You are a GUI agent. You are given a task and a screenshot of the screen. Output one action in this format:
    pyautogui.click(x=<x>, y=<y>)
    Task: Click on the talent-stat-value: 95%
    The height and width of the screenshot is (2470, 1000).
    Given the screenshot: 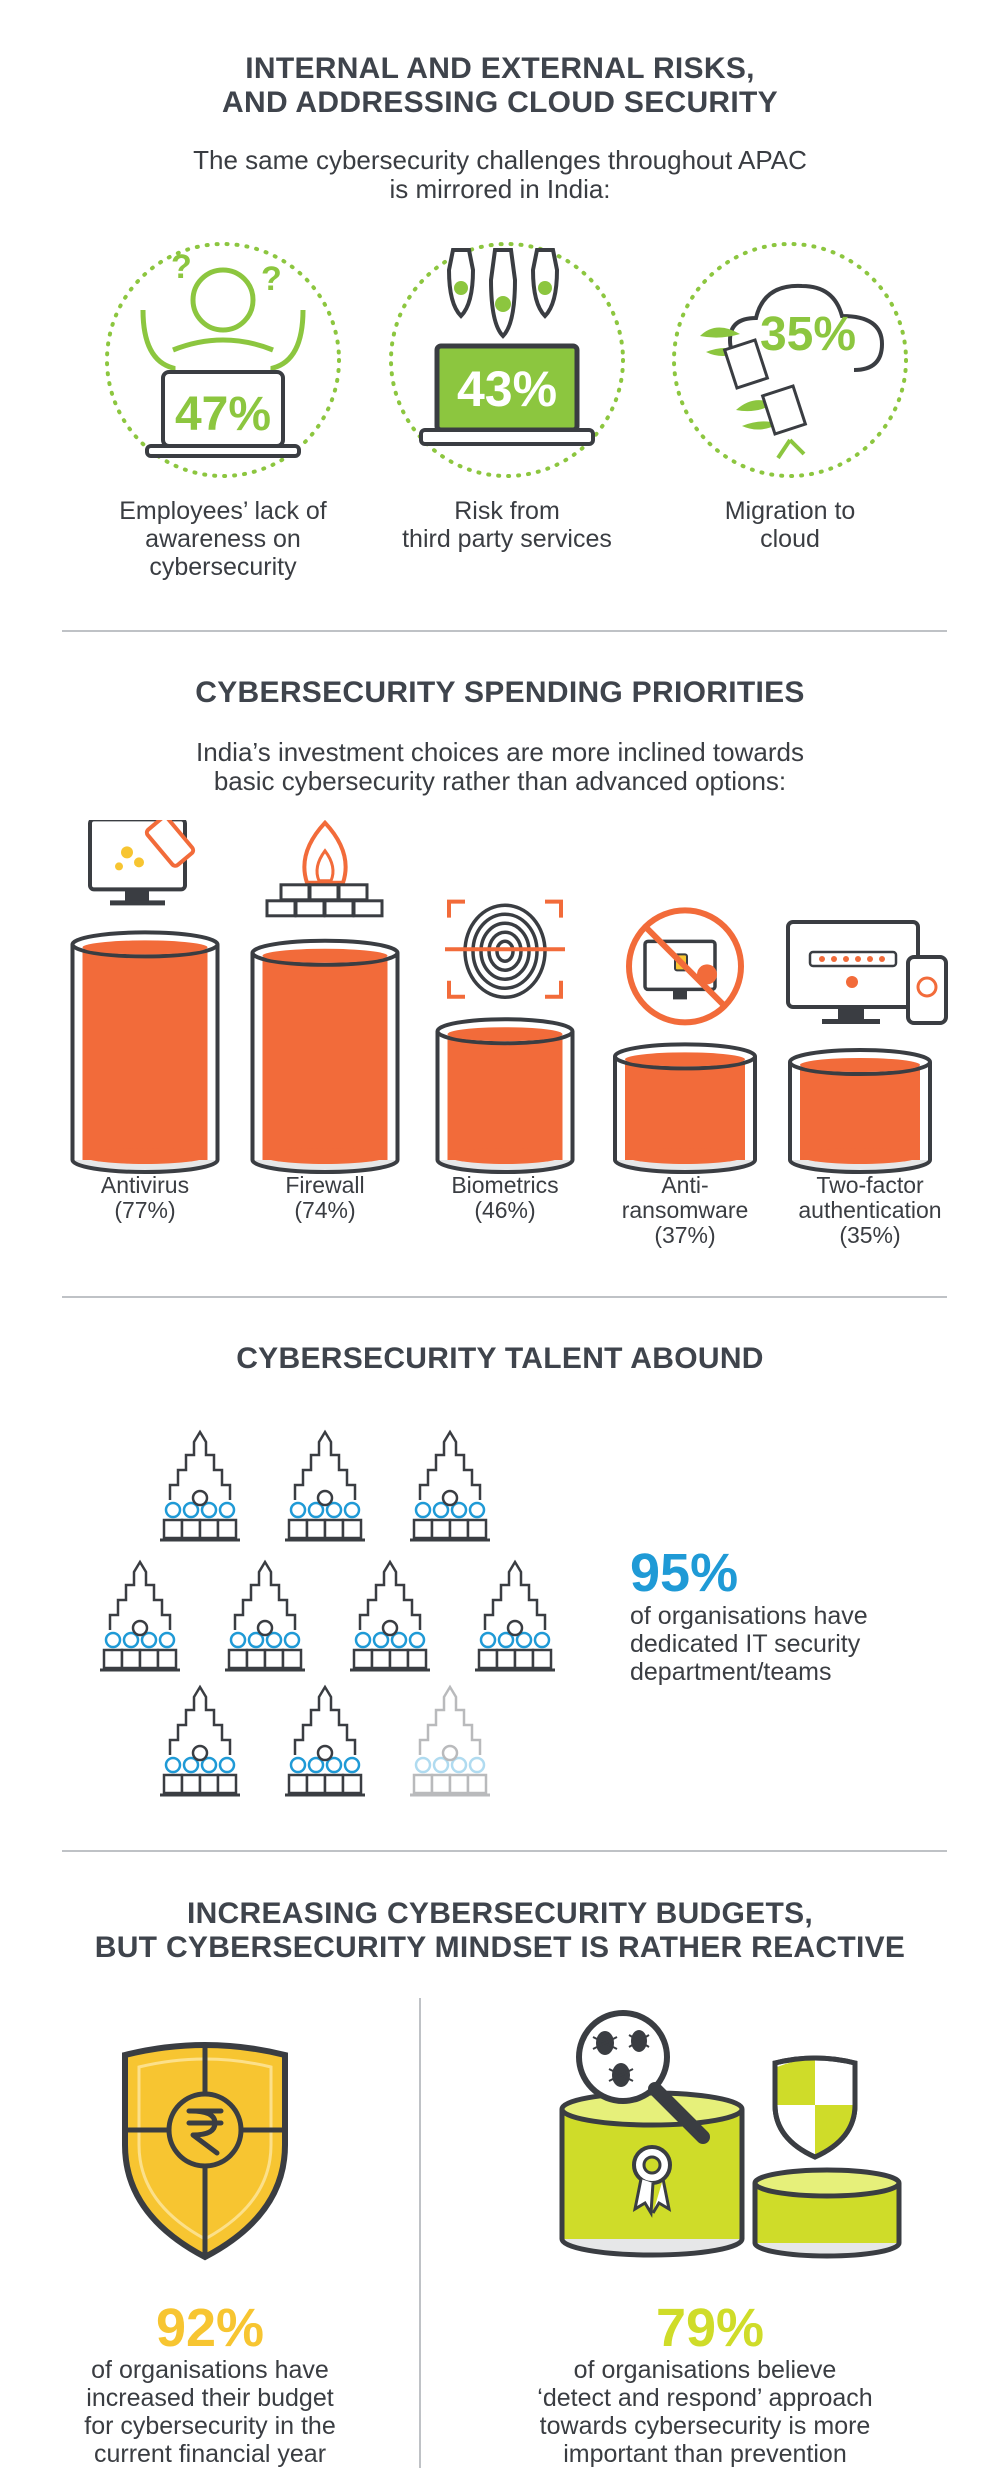 What is the action you would take?
    pyautogui.click(x=684, y=1573)
    